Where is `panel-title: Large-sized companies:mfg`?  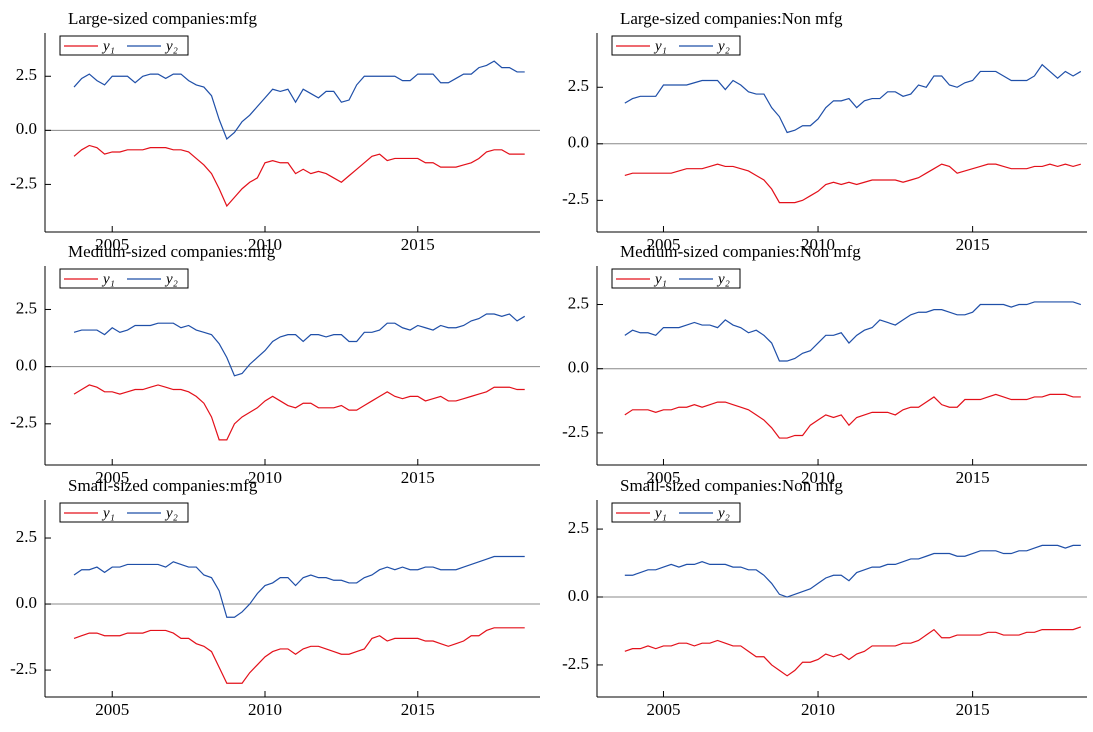 panel-title: Large-sized companies:mfg is located at coordinates (162, 18).